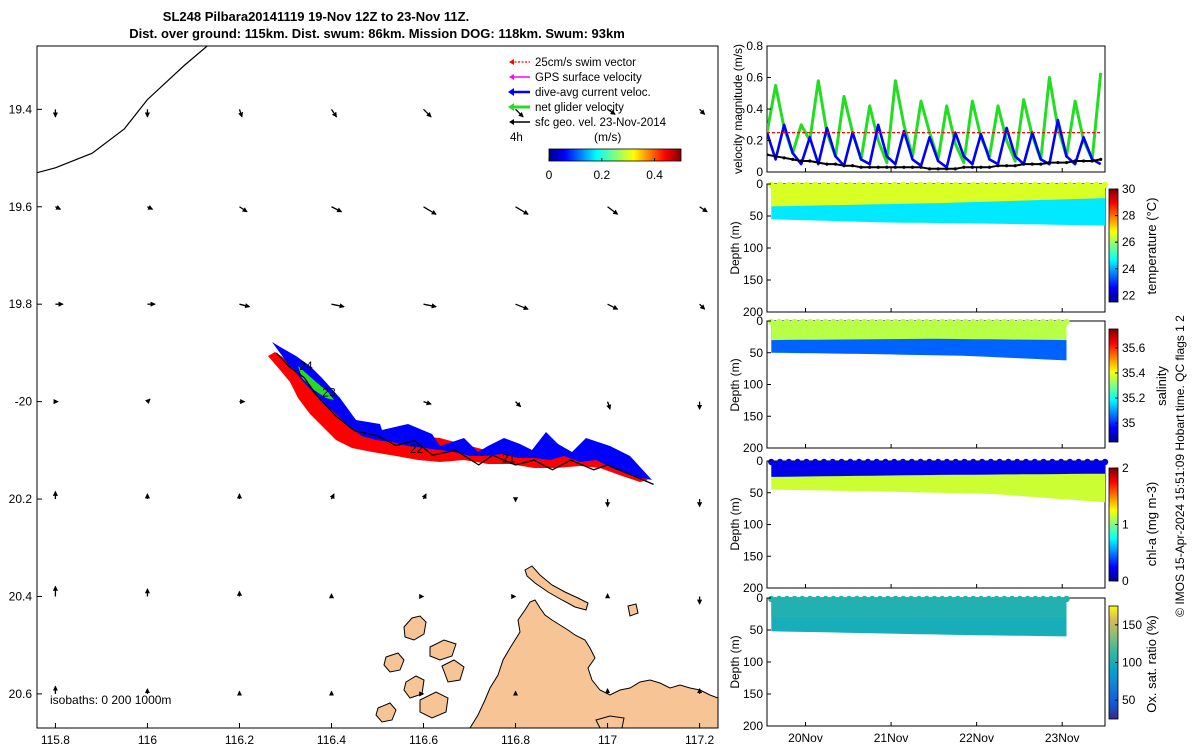 The height and width of the screenshot is (750, 1200). I want to click on velocity-y-tick-label: 0.4, so click(754, 109).